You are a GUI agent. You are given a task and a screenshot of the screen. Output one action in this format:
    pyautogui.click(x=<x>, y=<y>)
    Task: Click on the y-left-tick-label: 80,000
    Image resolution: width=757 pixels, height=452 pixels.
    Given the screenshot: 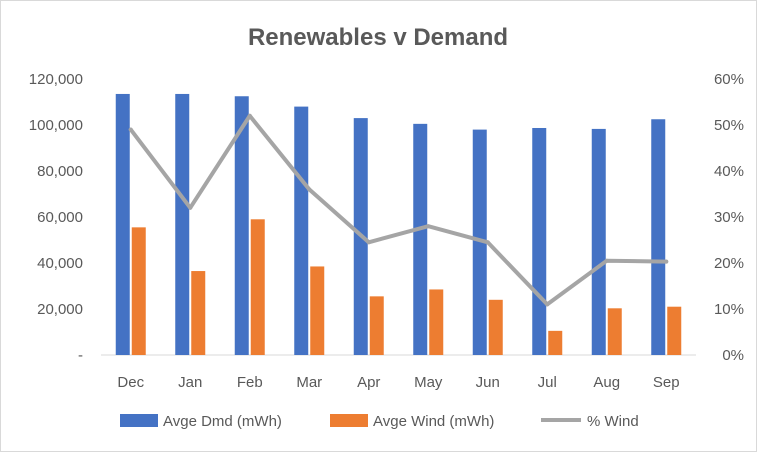 What is the action you would take?
    pyautogui.click(x=60, y=171)
    